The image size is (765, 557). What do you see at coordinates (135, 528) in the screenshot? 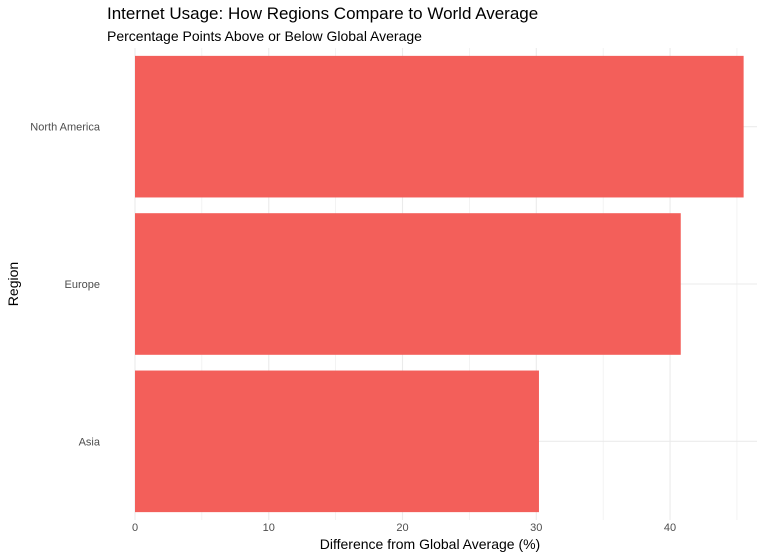
I see `x-tick-label: 0` at bounding box center [135, 528].